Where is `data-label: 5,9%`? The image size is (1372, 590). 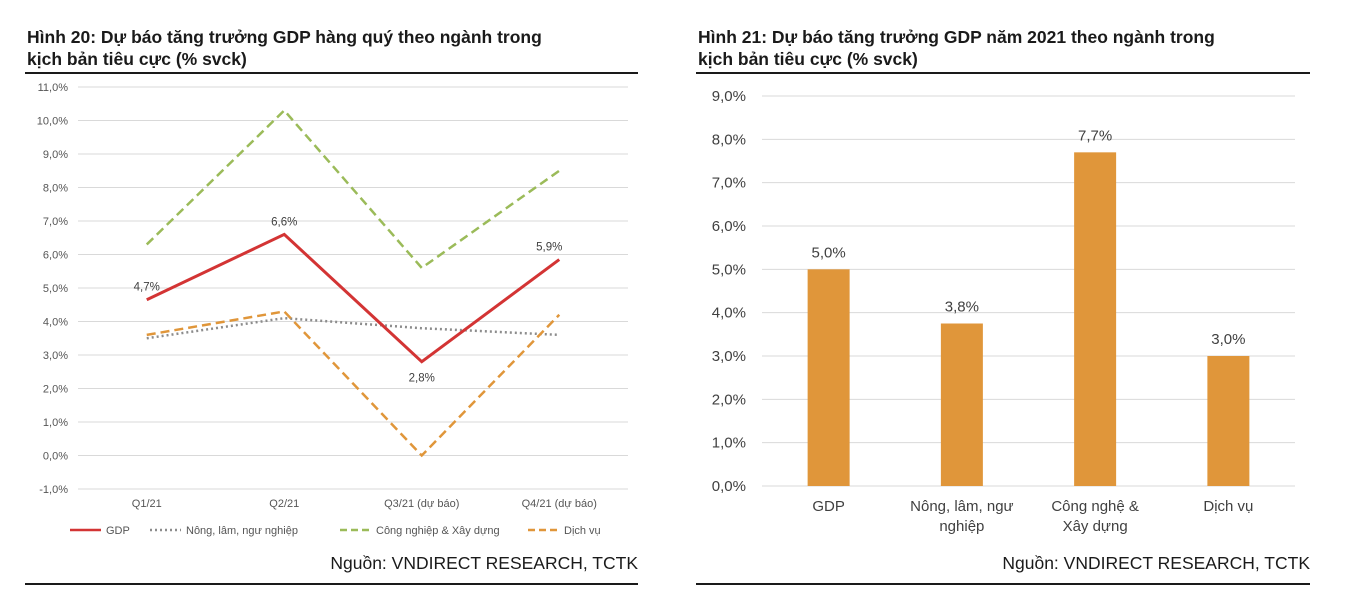
data-label: 5,9% is located at coordinates (549, 248).